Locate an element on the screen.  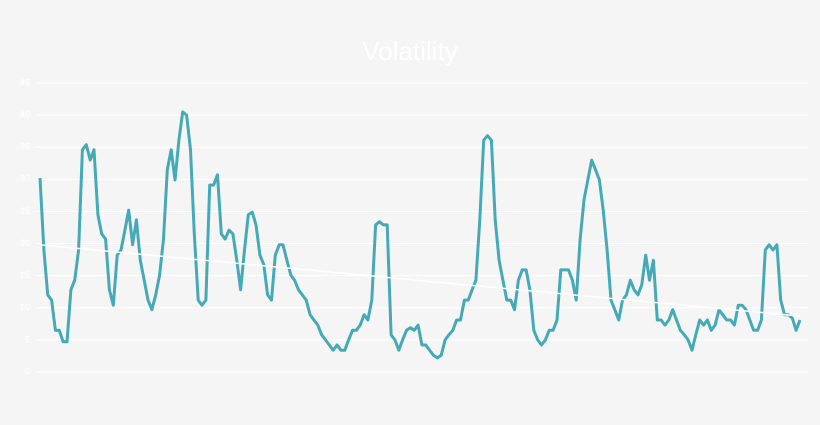
y-tick-label: 20 is located at coordinates (25, 243).